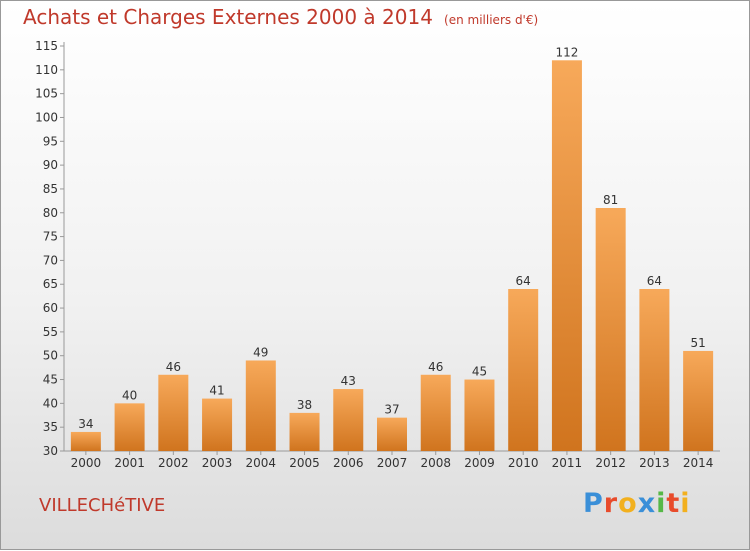 Image resolution: width=750 pixels, height=551 pixels. What do you see at coordinates (102, 505) in the screenshot?
I see `place-name: VILLECHéTIVE` at bounding box center [102, 505].